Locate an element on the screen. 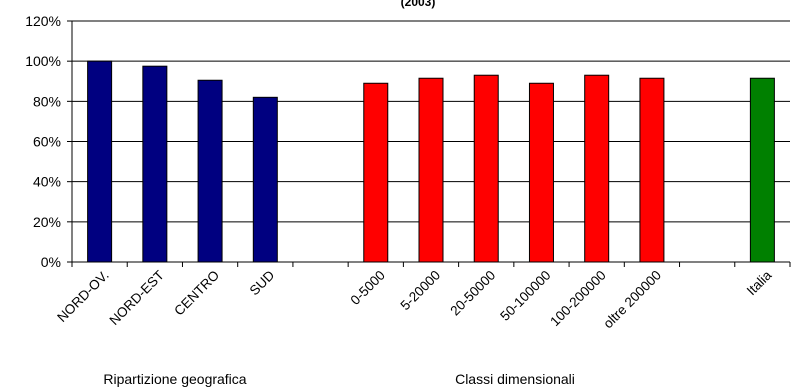  y-tick-labels: 0% 20% 40% 60% 80% 100% 120% is located at coordinates (43, 141).